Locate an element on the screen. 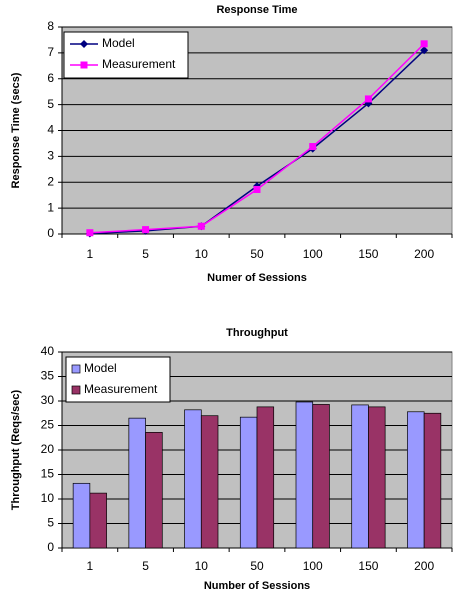 The height and width of the screenshot is (597, 463). x-axis-label: Numer of Sessions is located at coordinates (257, 278).